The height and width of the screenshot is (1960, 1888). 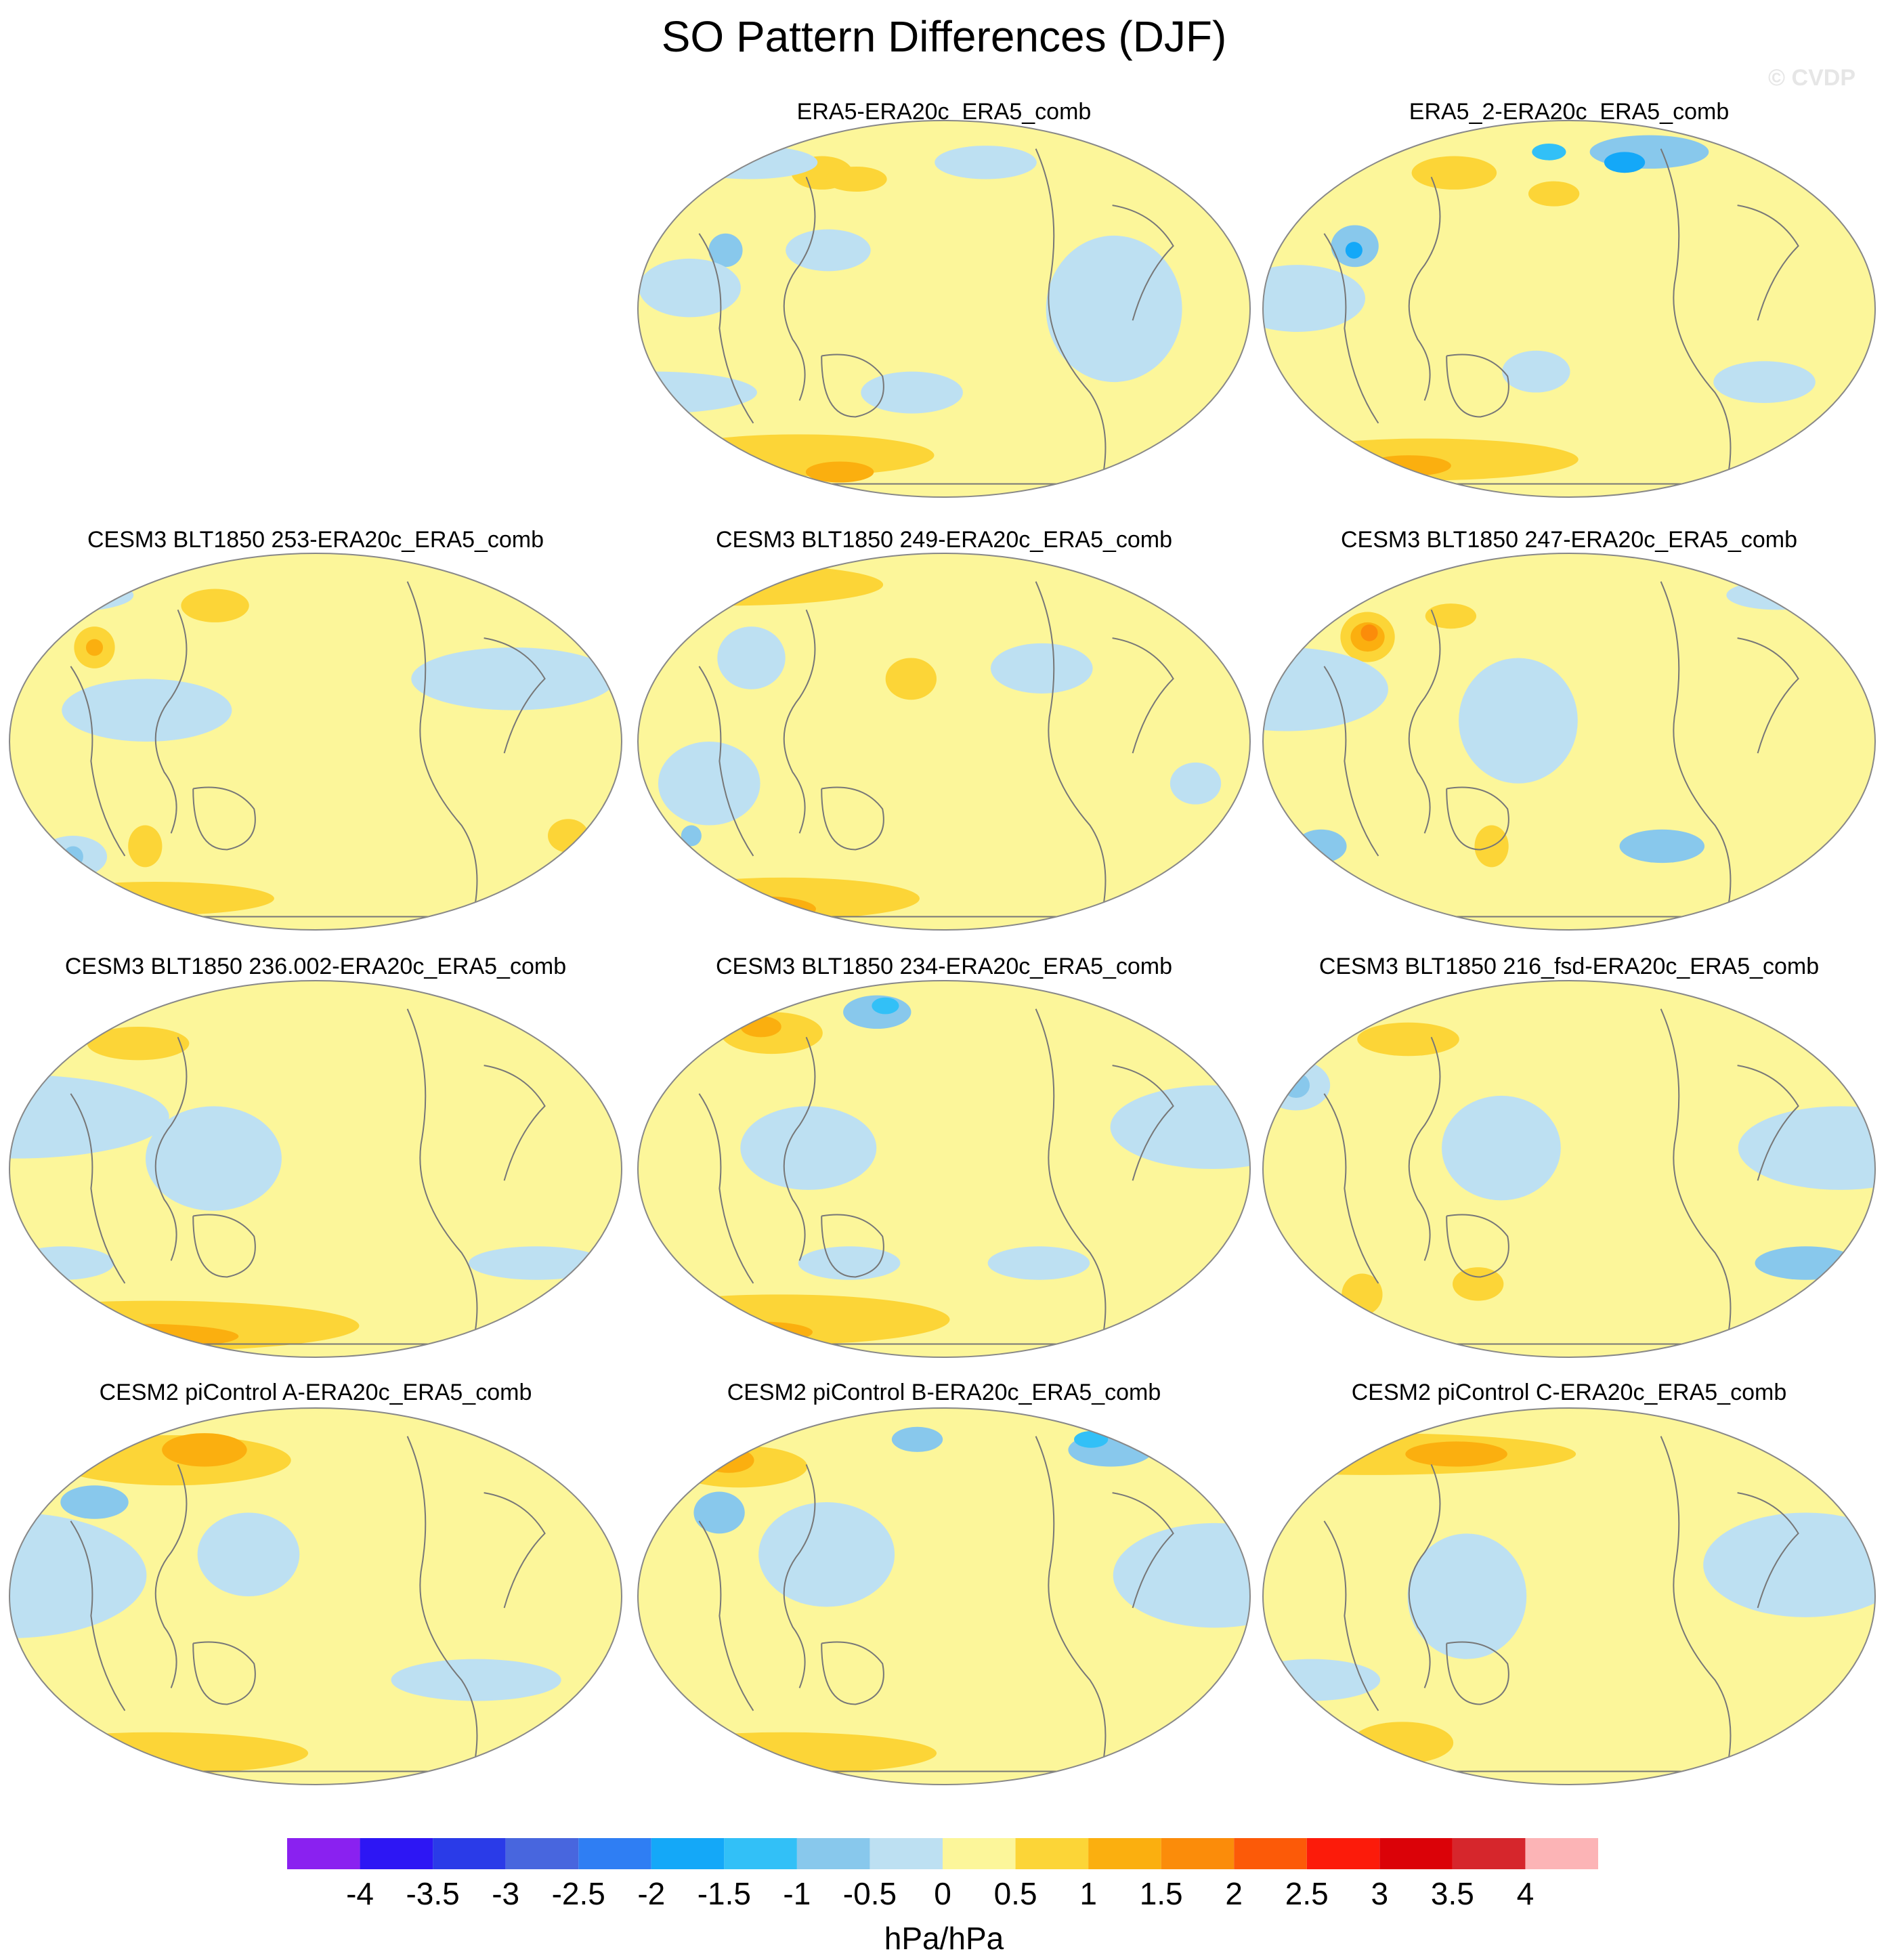 I want to click on panel-title: CESM3 BLT1850 253-ERA20c_ERA5_comb, so click(x=315, y=540).